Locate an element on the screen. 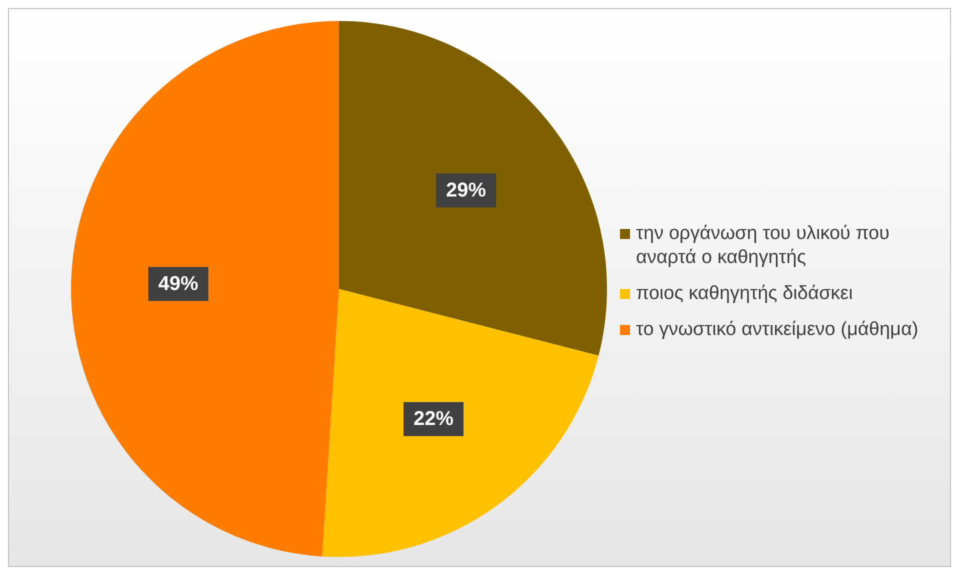 The width and height of the screenshot is (959, 575). data-label: 49% is located at coordinates (178, 283).